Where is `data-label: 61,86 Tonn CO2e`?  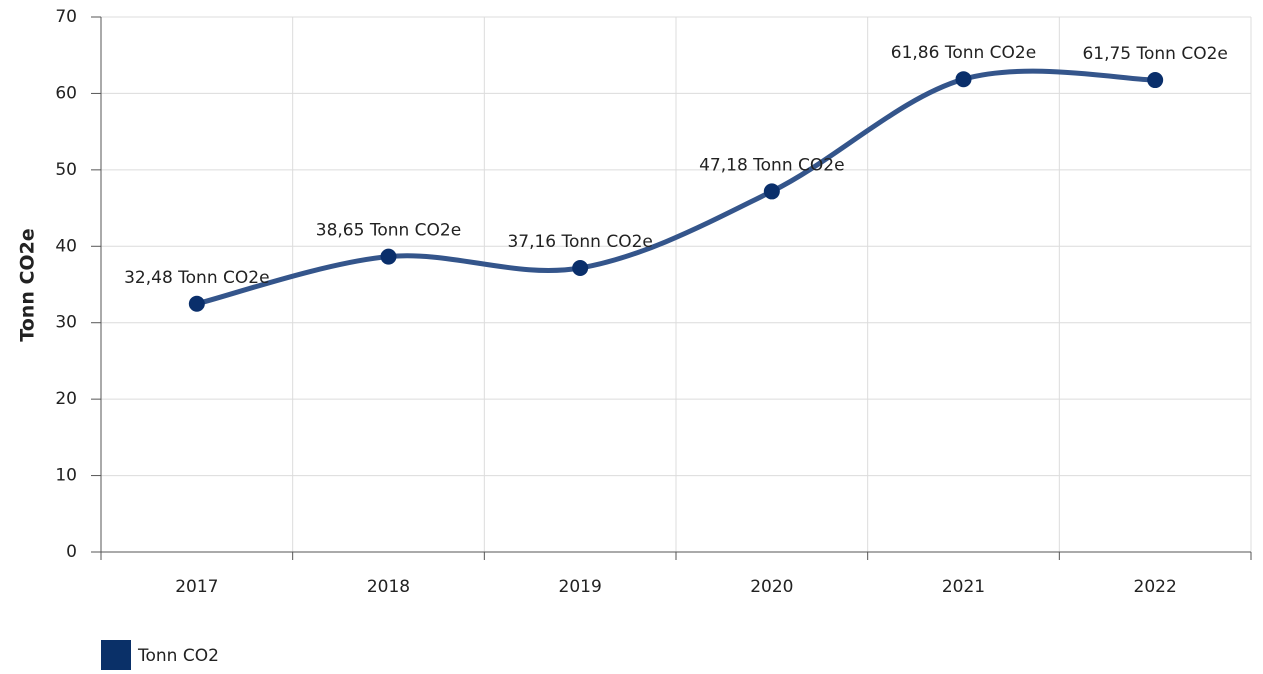
data-label: 61,86 Tonn CO2e is located at coordinates (963, 53).